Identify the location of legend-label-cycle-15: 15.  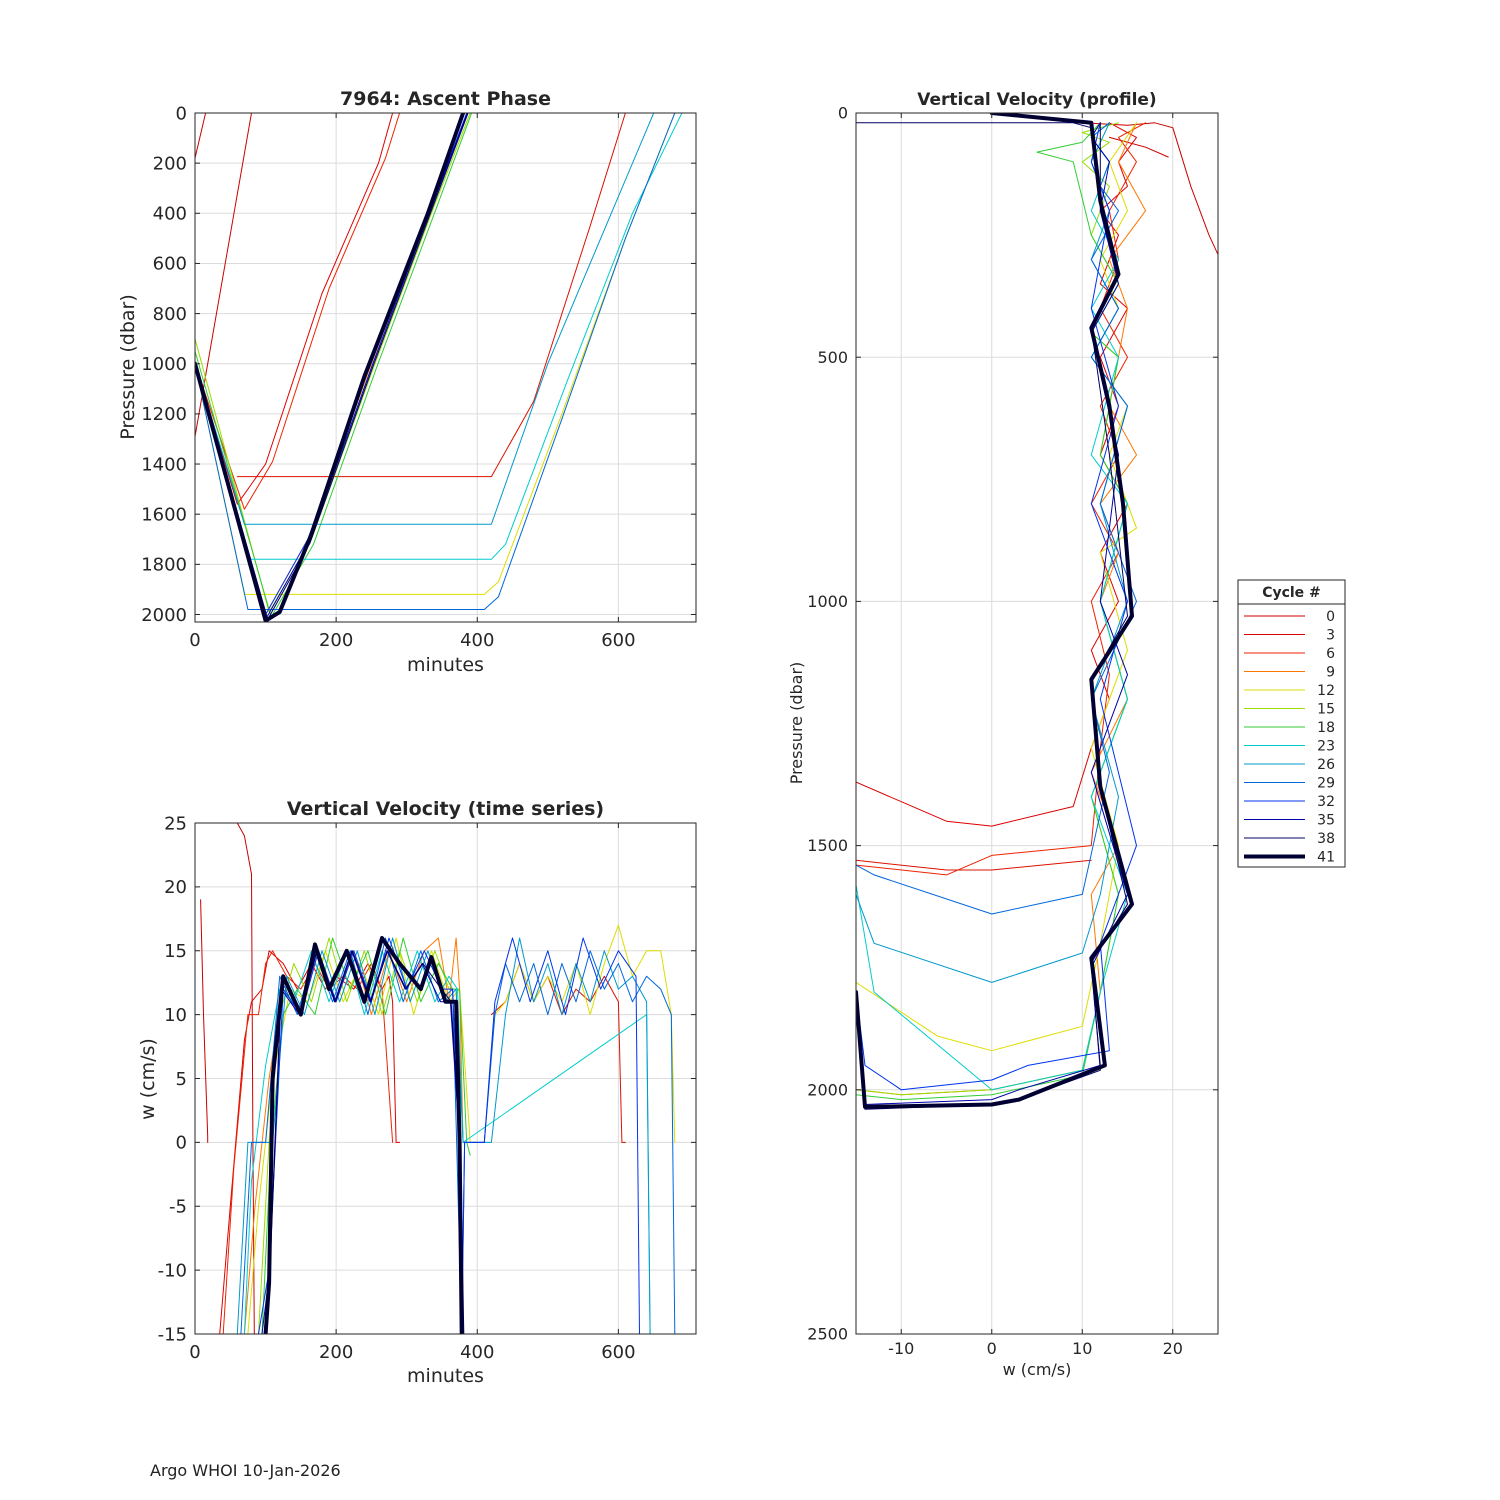
(1326, 710).